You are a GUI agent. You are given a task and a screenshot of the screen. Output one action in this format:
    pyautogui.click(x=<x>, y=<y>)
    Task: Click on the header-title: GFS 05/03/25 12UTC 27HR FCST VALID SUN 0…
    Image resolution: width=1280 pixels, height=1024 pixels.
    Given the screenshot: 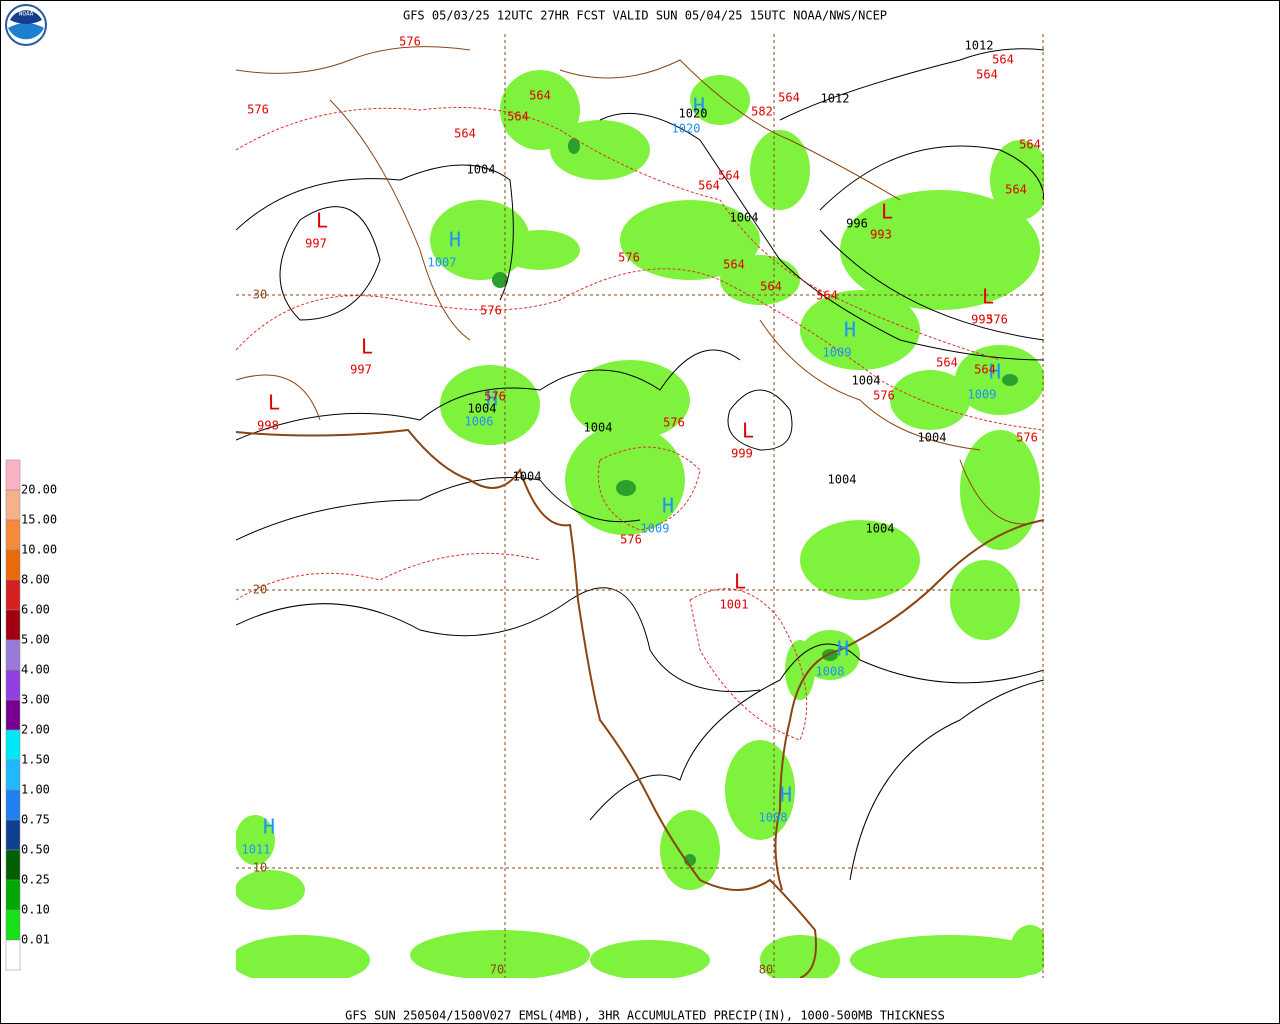 What is the action you would take?
    pyautogui.click(x=645, y=16)
    